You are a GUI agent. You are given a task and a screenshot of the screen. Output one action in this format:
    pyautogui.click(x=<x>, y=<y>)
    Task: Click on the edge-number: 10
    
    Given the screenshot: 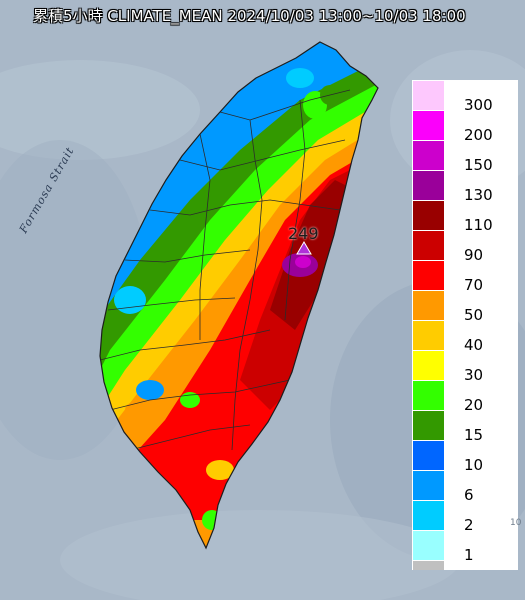 What is the action you would take?
    pyautogui.click(x=516, y=523)
    